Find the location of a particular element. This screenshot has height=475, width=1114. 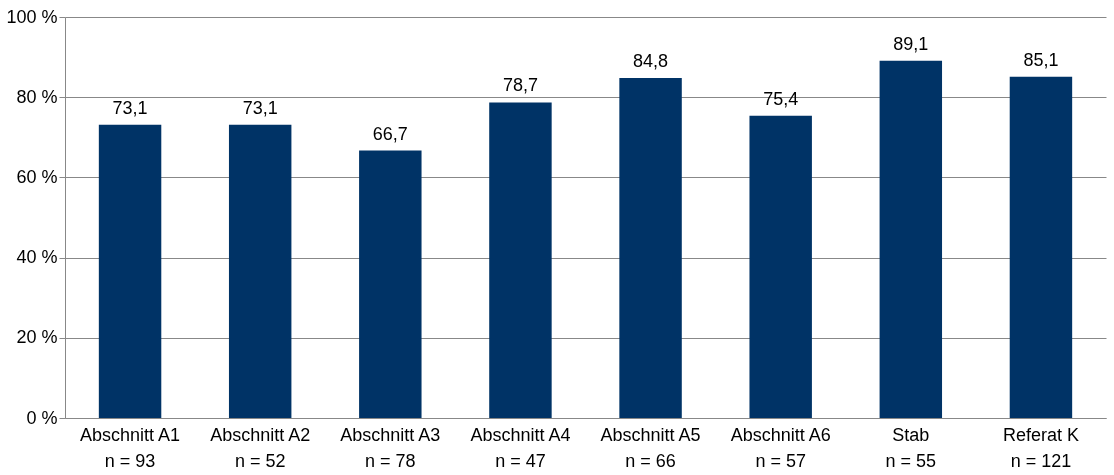

y-tick-label: 60 % is located at coordinates (37, 176).